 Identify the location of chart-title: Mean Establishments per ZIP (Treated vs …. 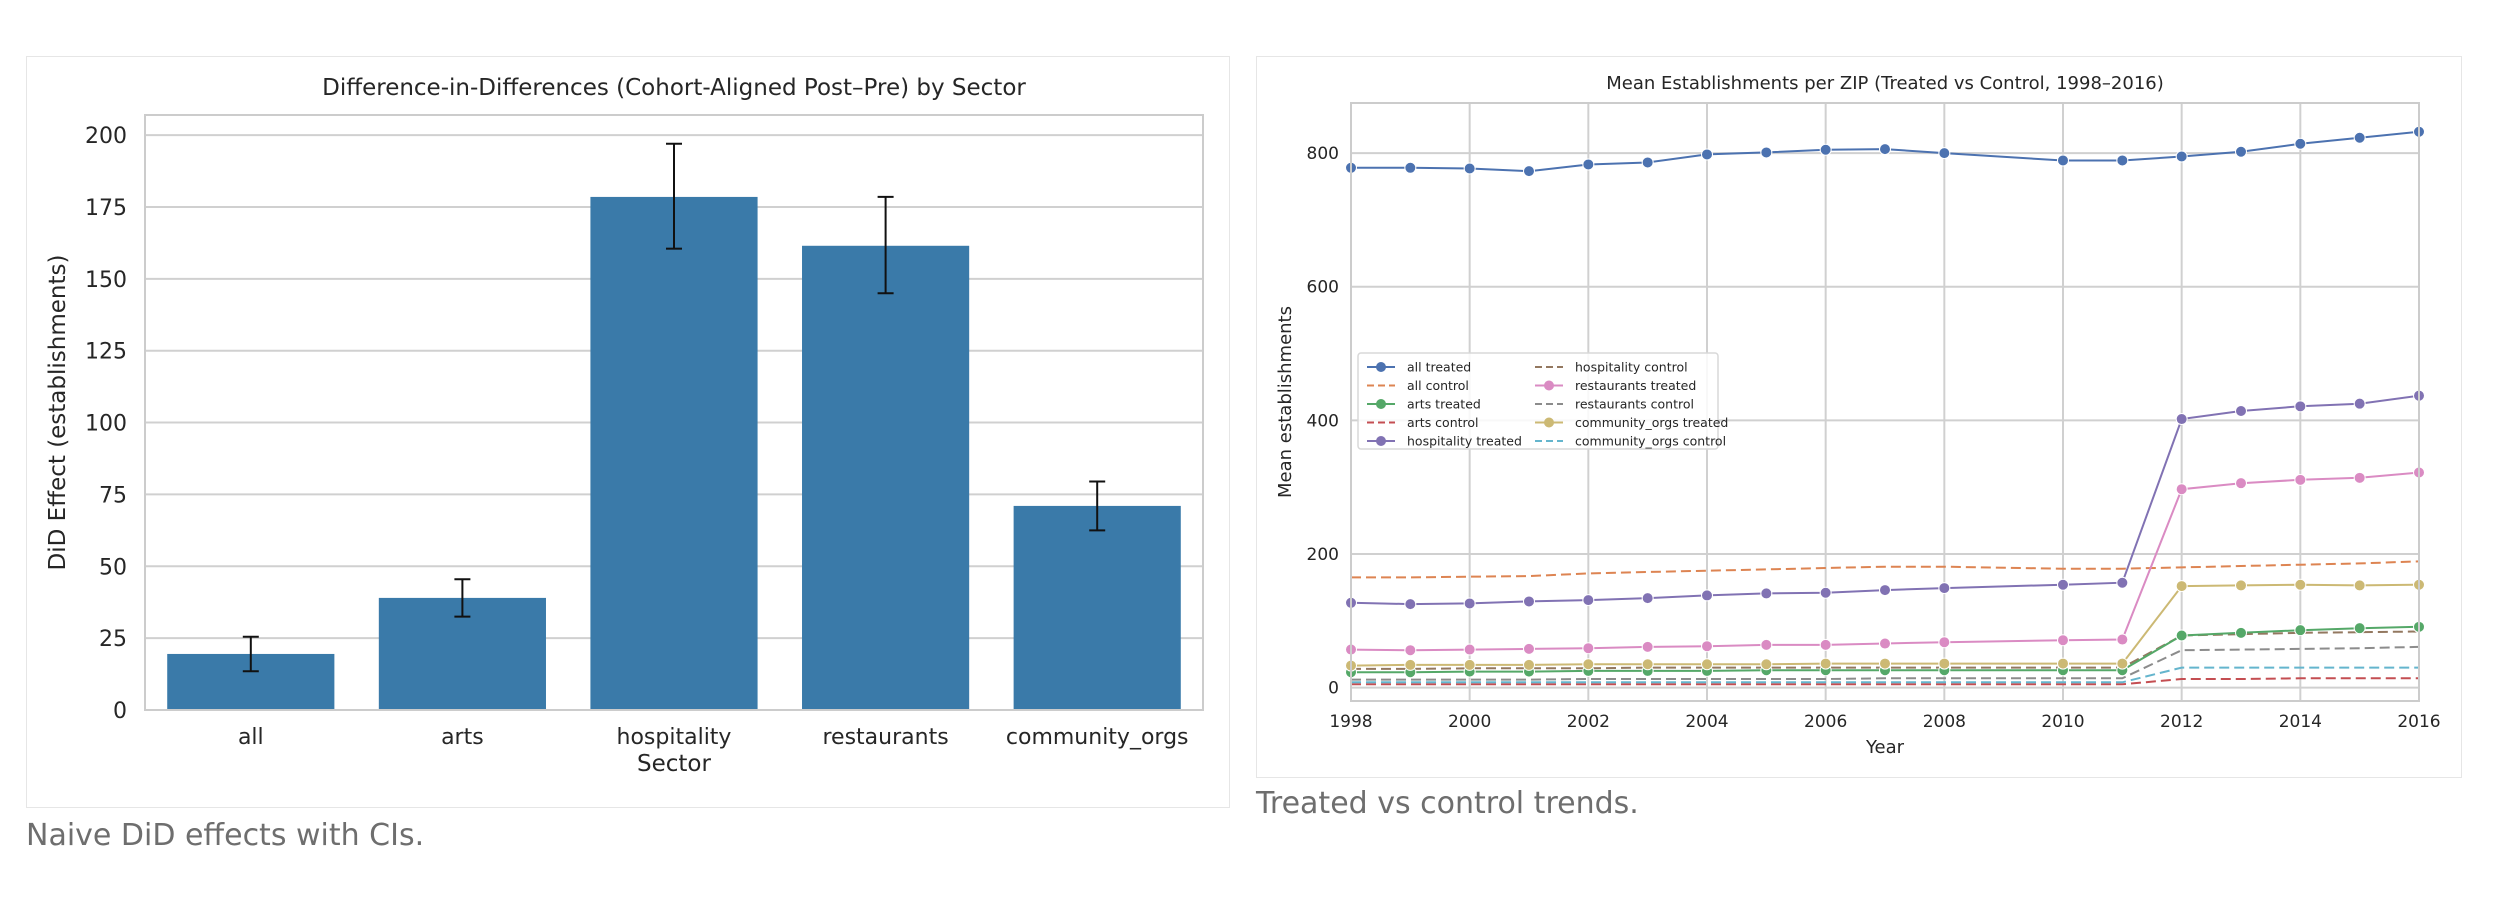
(1885, 83).